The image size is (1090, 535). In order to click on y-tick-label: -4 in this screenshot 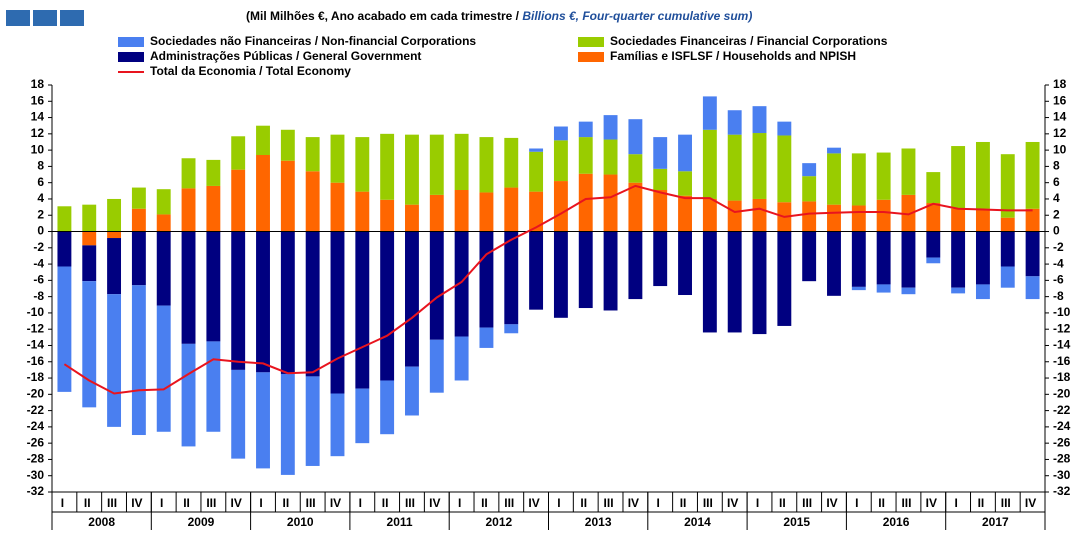, I will do `click(38, 263)`.